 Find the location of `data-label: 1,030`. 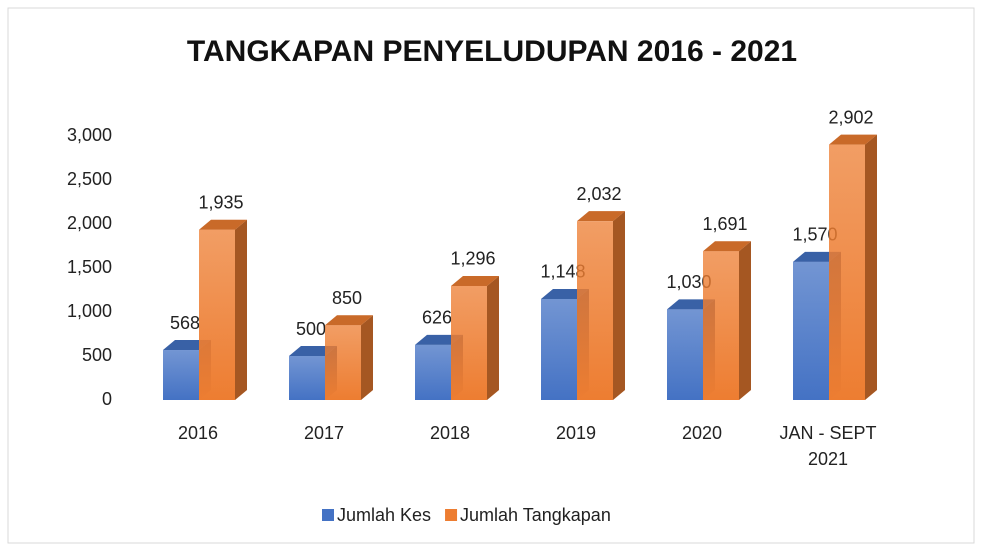

data-label: 1,030 is located at coordinates (688, 282).